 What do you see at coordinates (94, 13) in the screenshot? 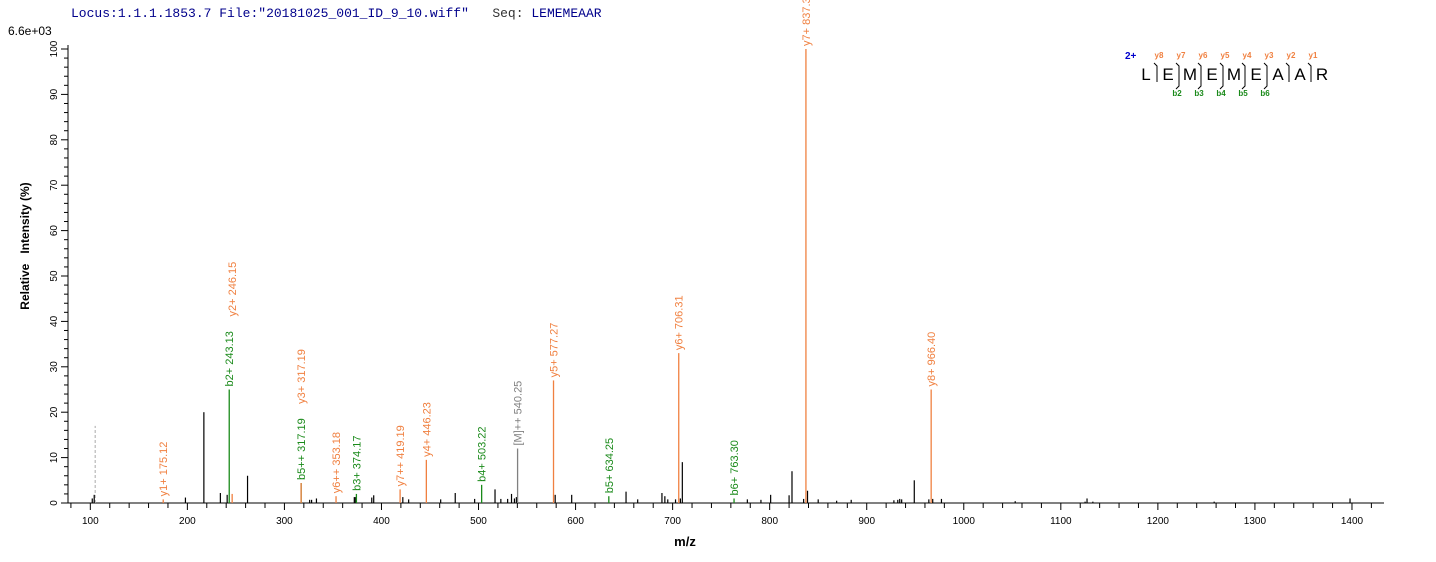
I see `locus-label: Locus:` at bounding box center [94, 13].